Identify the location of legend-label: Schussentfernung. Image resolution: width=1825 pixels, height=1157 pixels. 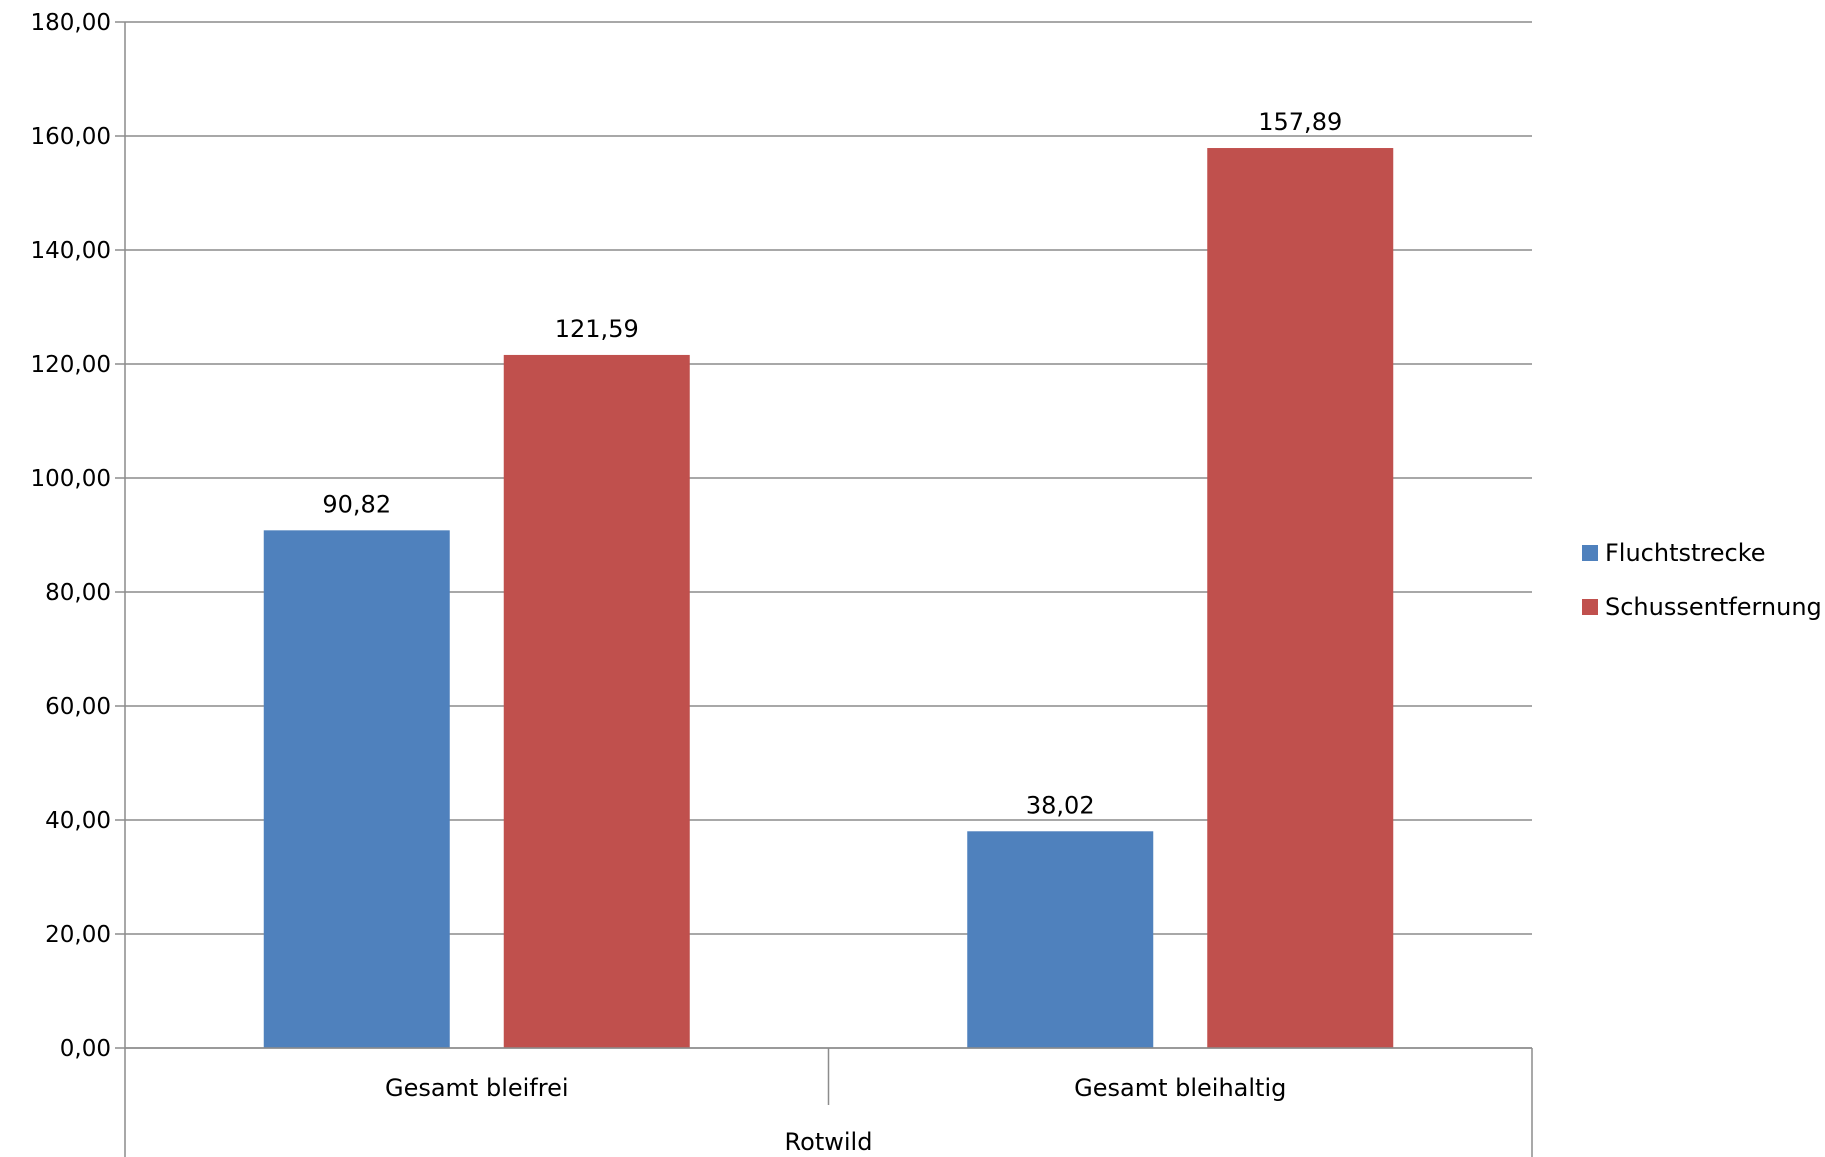
(1713, 607).